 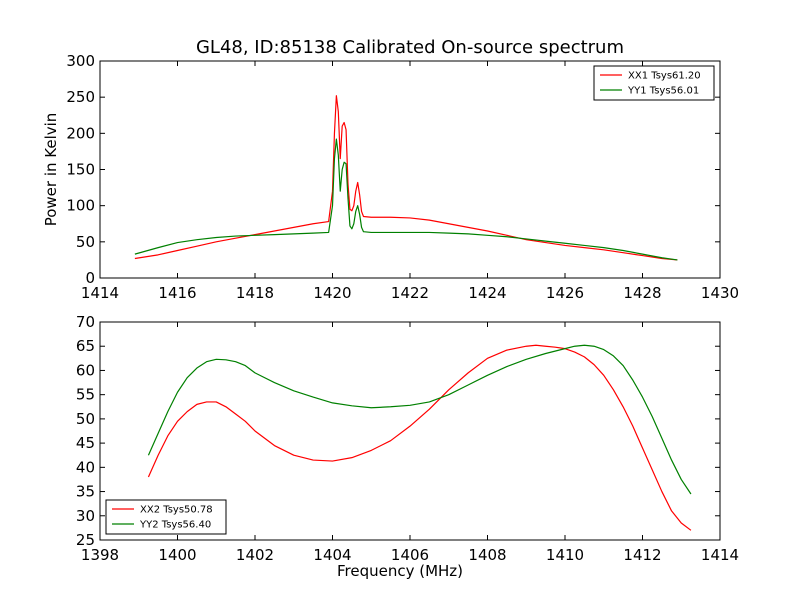 What do you see at coordinates (175, 525) in the screenshot?
I see `legend-label-2: YY2 Tsys56.40` at bounding box center [175, 525].